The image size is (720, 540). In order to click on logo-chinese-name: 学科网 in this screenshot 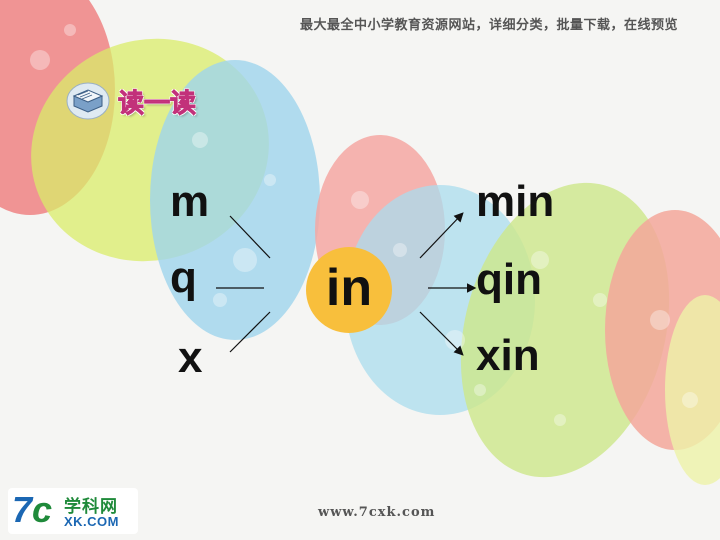, I will do `click(91, 507)`.